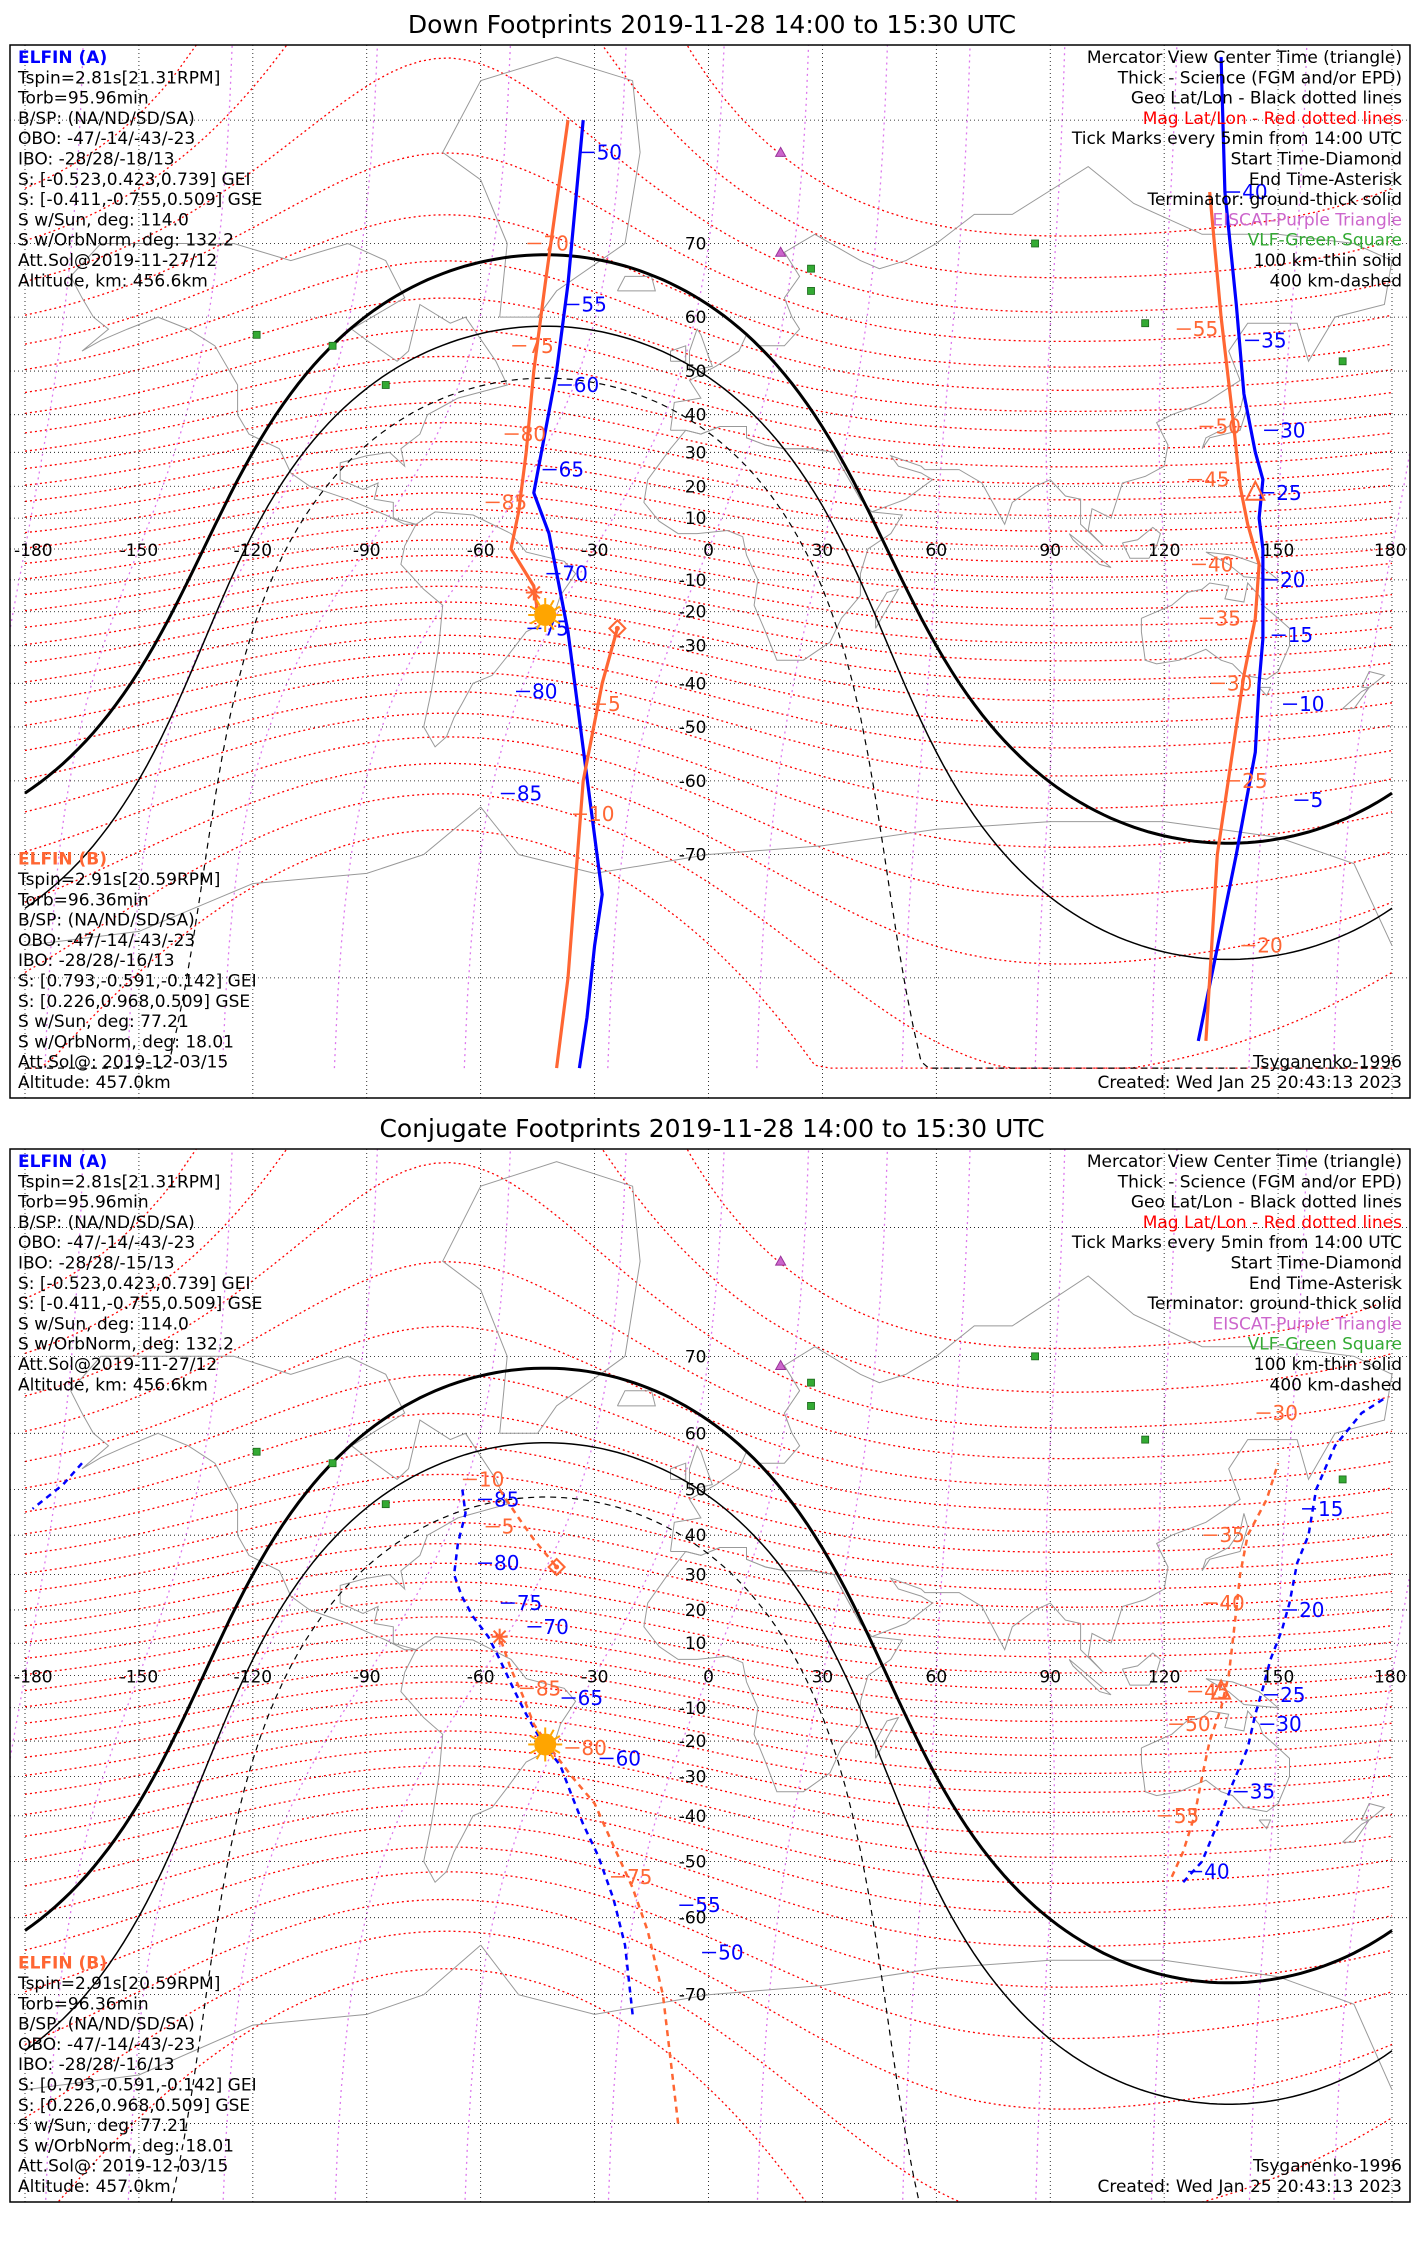  Describe the element at coordinates (693, 1742) in the screenshot. I see `lat-tick-label: -20` at that location.